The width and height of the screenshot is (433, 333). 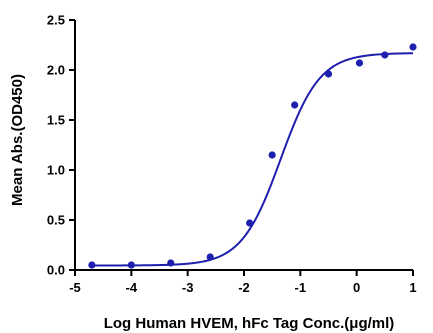 What do you see at coordinates (132, 287) in the screenshot?
I see `x-tick-label: -4` at bounding box center [132, 287].